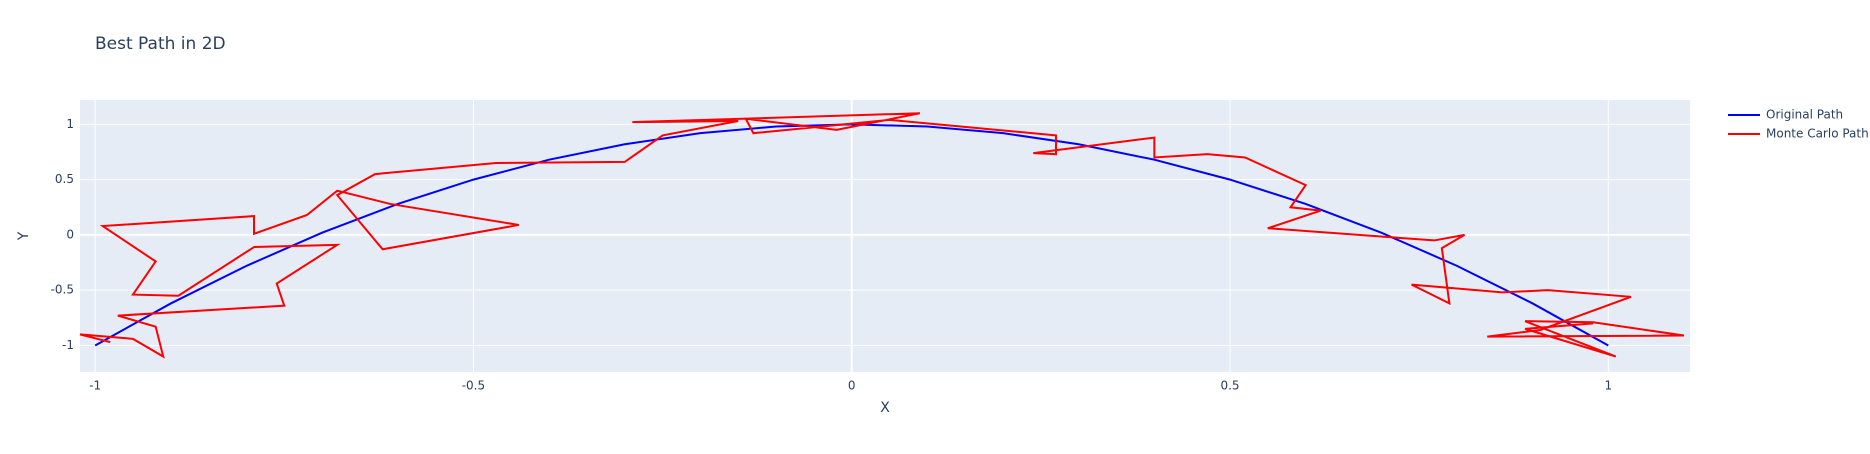 Image resolution: width=1870 pixels, height=454 pixels. What do you see at coordinates (1804, 115) in the screenshot?
I see `legend-label: Original Path` at bounding box center [1804, 115].